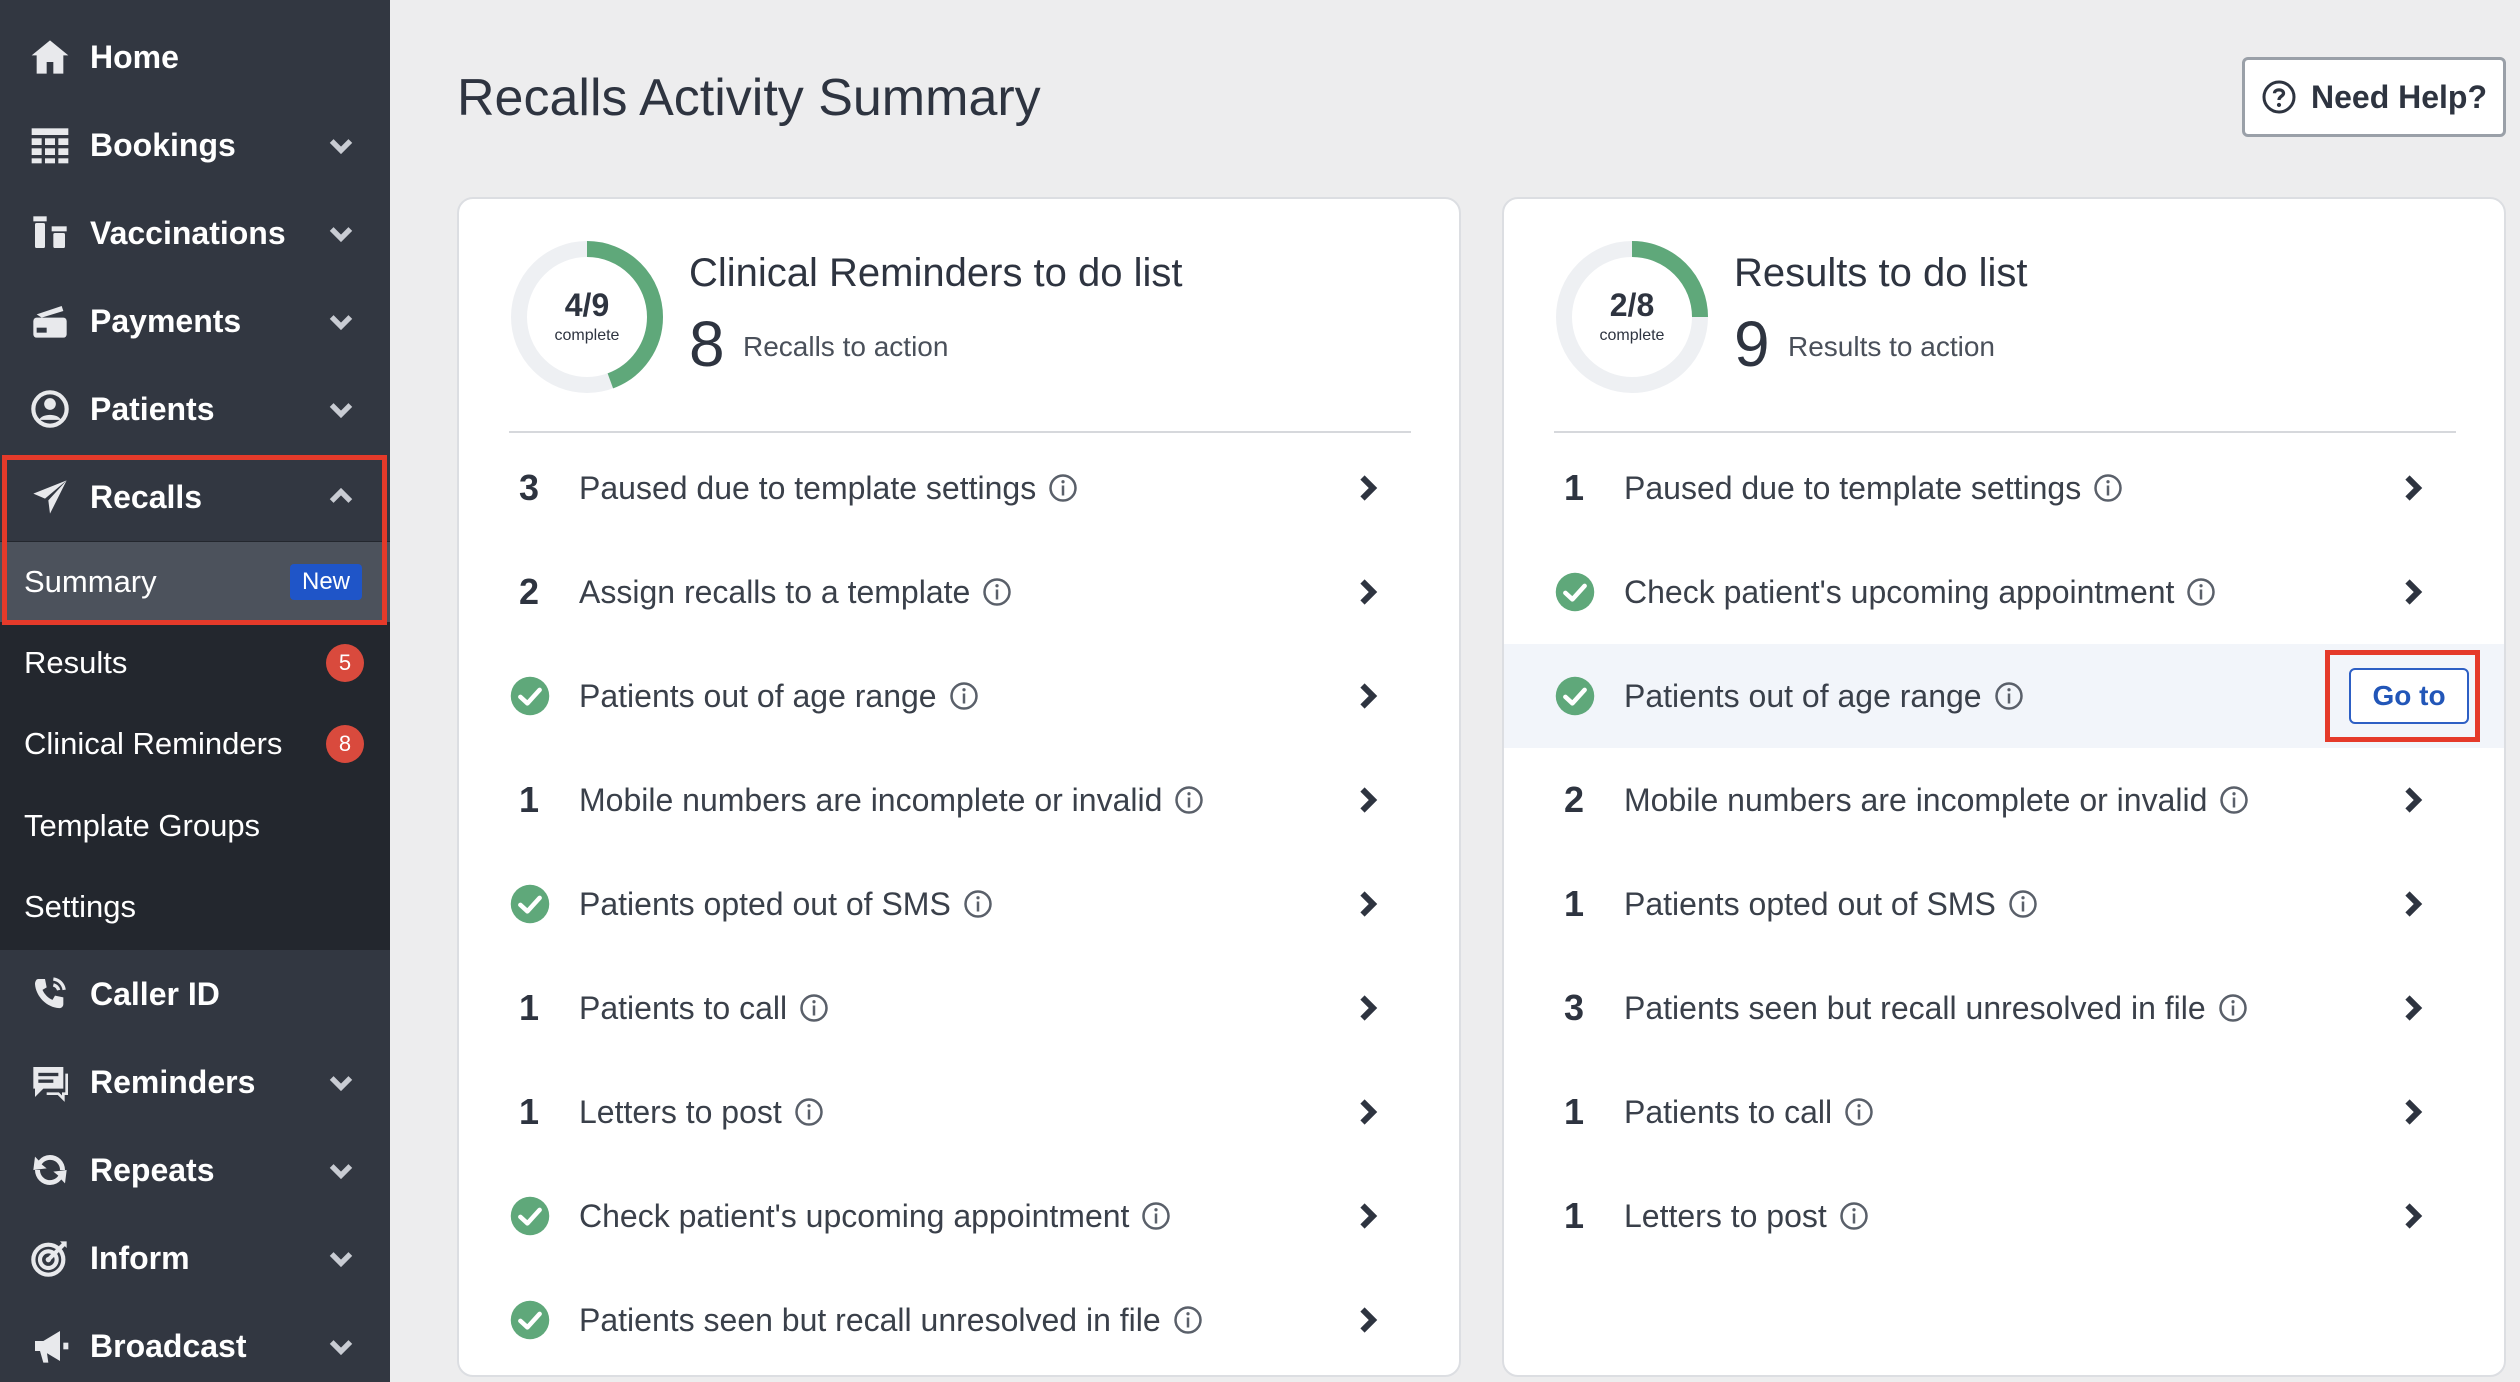  Describe the element at coordinates (50, 1082) in the screenshot. I see `chat-bubble-icon` at that location.